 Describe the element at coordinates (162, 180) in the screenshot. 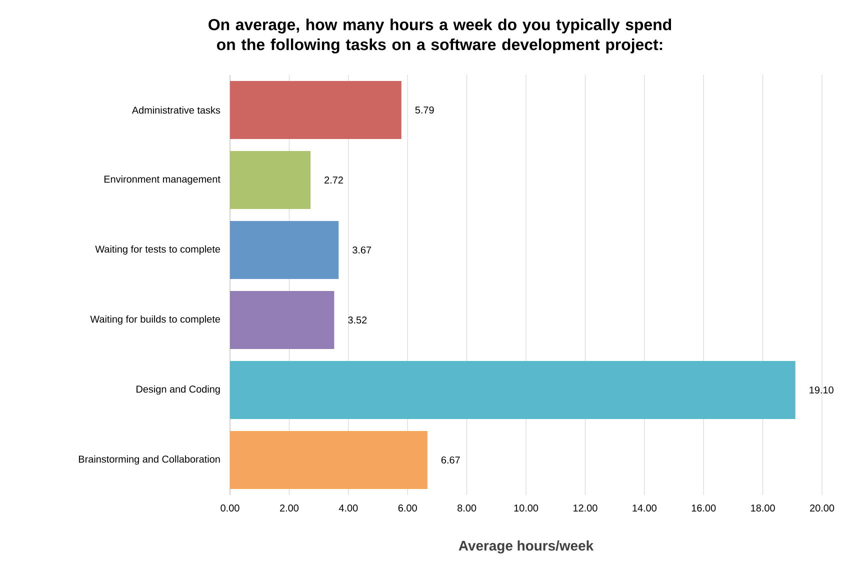

I see `y-tick-label: Environment management` at that location.